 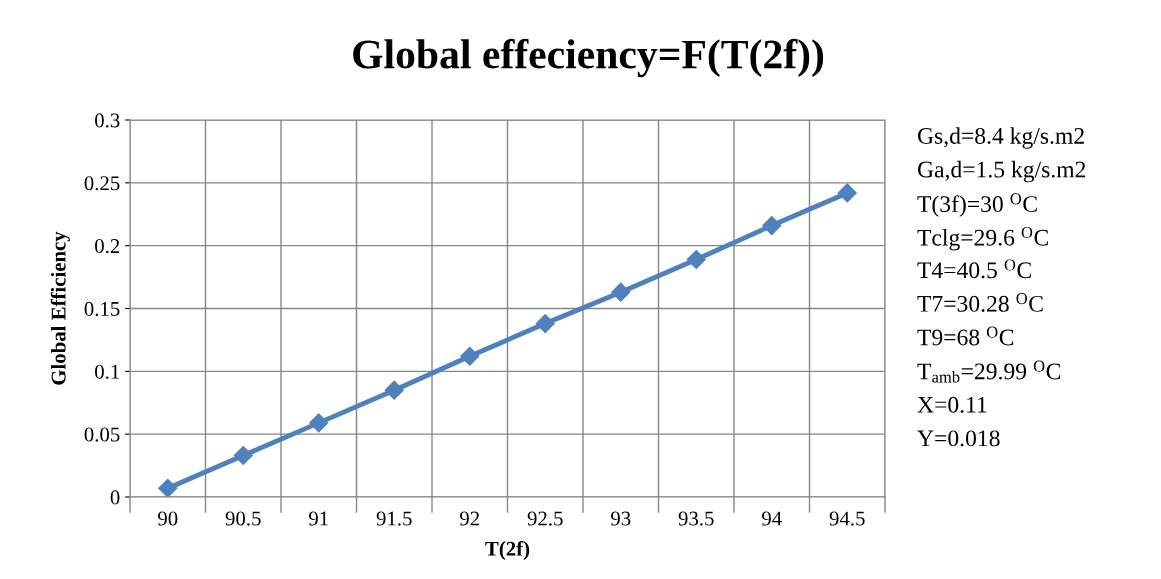 I want to click on x-tick-label: 94, so click(x=772, y=518).